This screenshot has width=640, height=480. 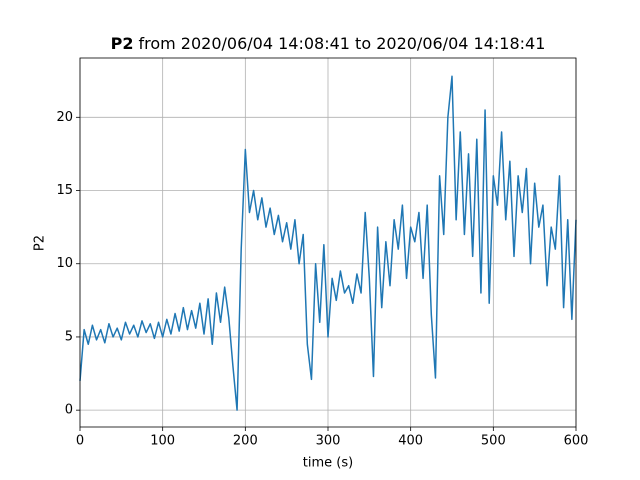 What do you see at coordinates (64, 190) in the screenshot?
I see `y-tick-label: 15` at bounding box center [64, 190].